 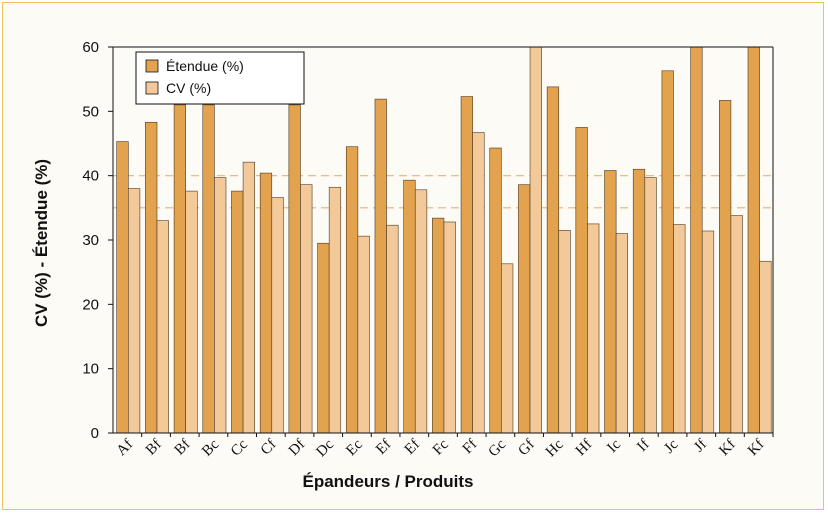 I want to click on x-tick-label-1: Bf, so click(x=154, y=448).